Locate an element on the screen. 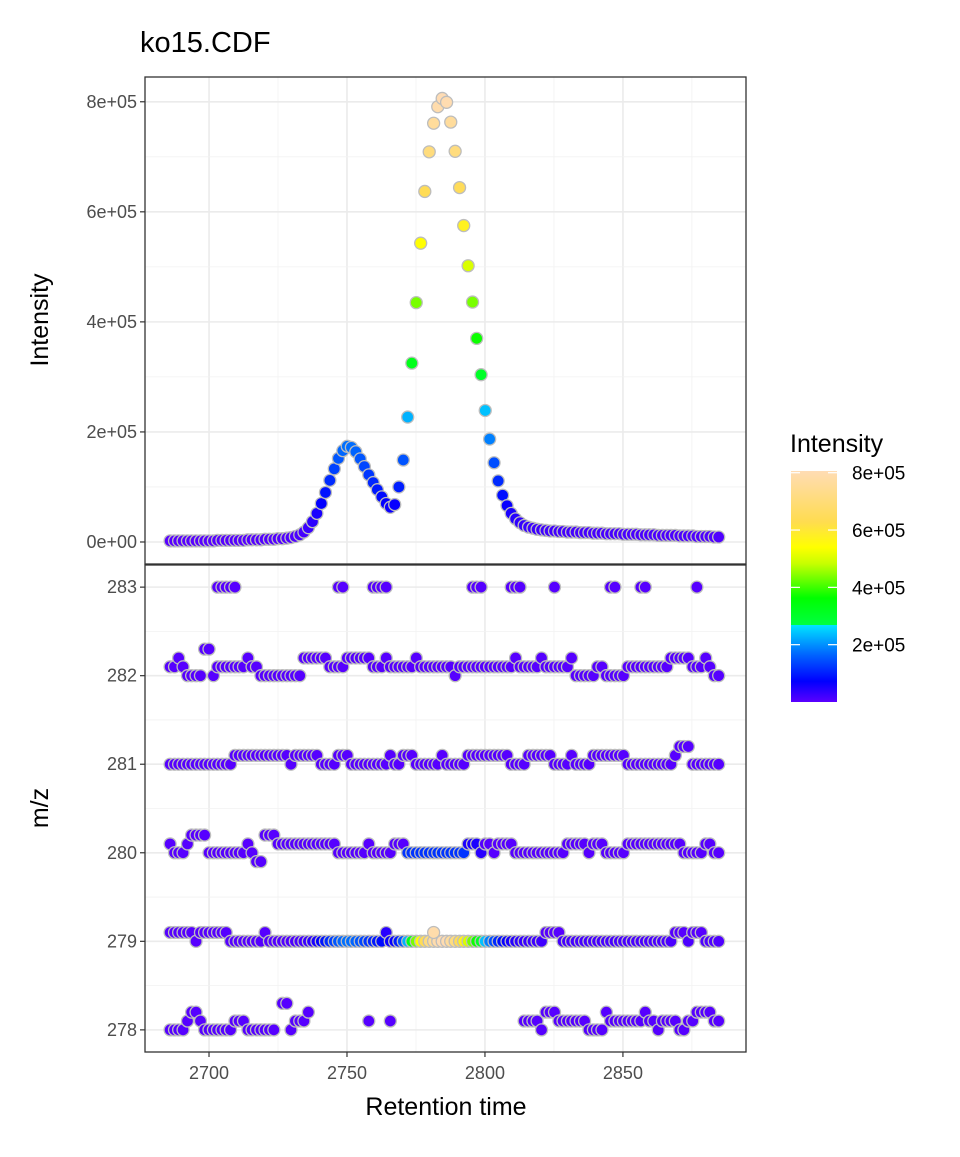  y-tick-label: 8e+05 is located at coordinates (111, 102).